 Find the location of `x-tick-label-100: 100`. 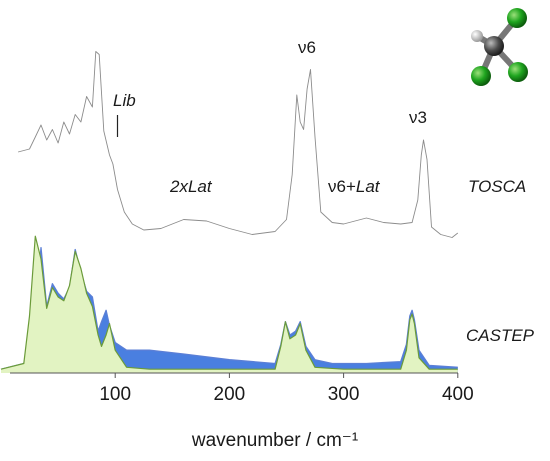

x-tick-label-100: 100 is located at coordinates (115, 394).